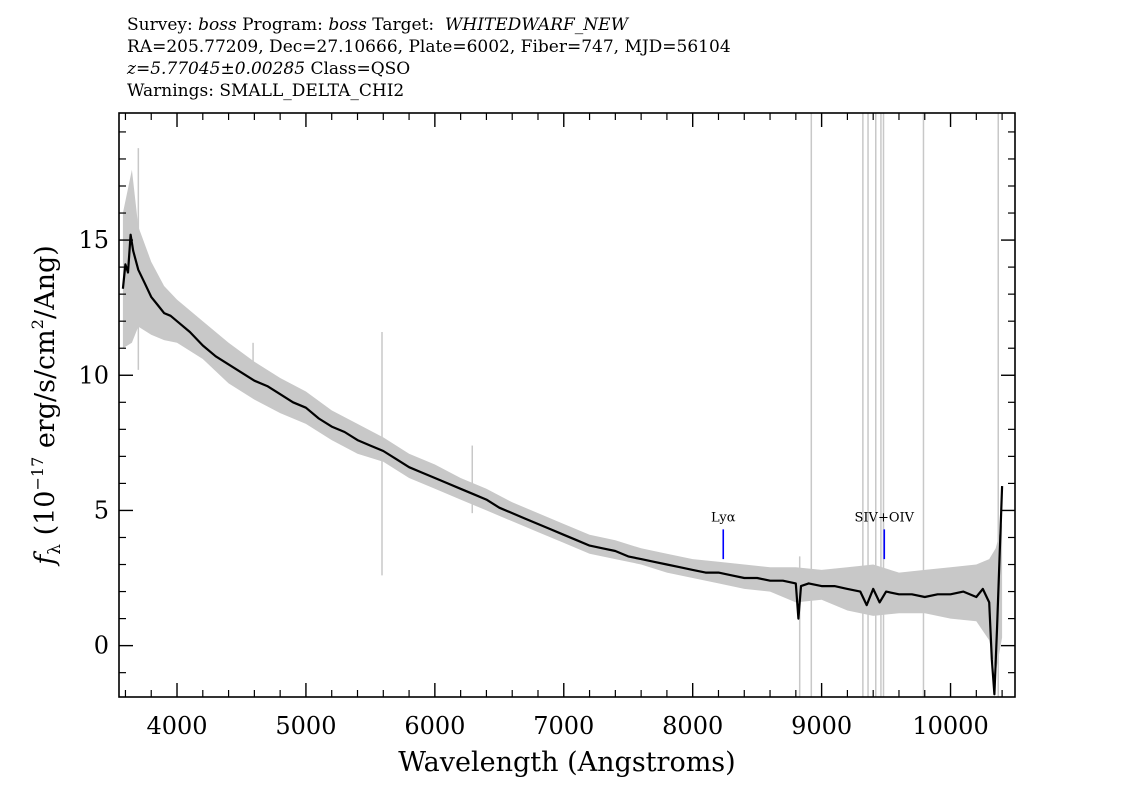 This screenshot has height=810, width=1134. Describe the element at coordinates (45, 393) in the screenshot. I see `y-label-units-mid: erg/s/cm` at that location.